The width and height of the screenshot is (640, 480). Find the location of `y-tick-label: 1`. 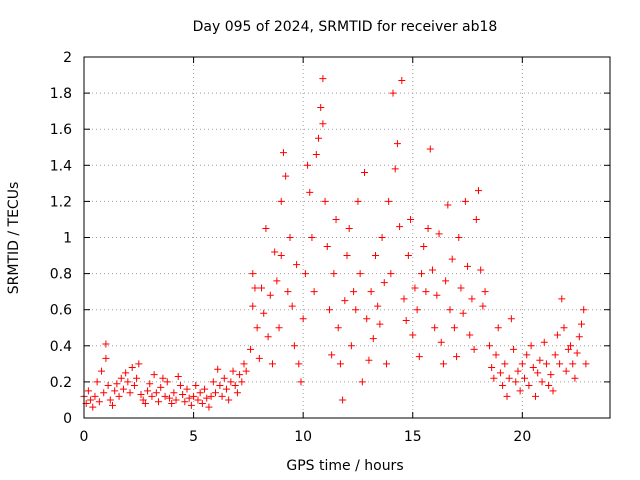

y-tick-label: 1 is located at coordinates (67, 239).